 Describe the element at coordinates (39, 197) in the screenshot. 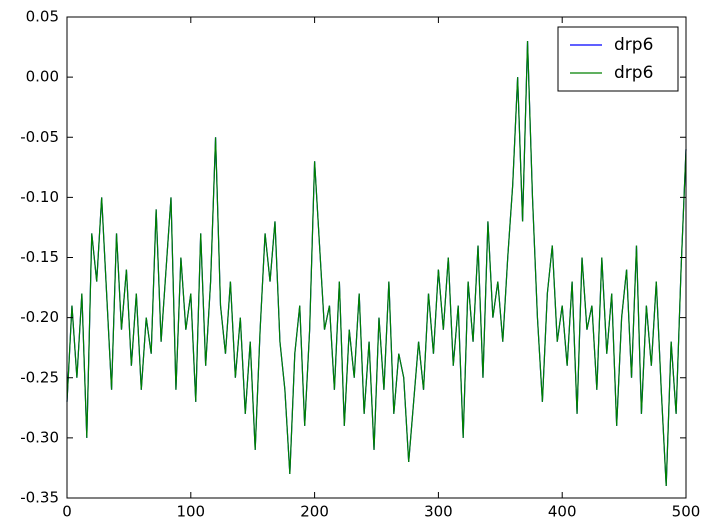

I see `y-tick-label: -0.10` at that location.